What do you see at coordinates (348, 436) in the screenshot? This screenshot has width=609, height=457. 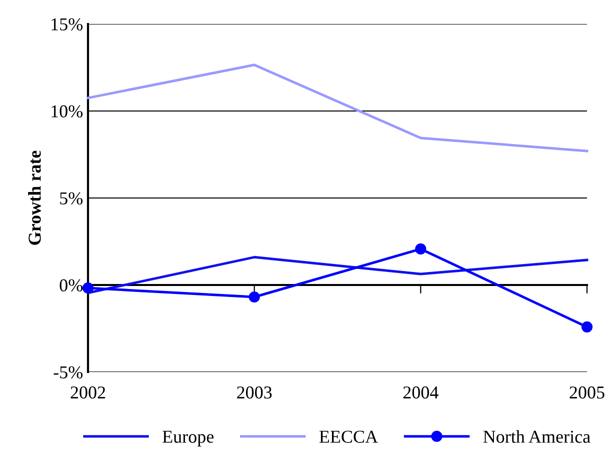 I see `legend-label: EECCA` at bounding box center [348, 436].